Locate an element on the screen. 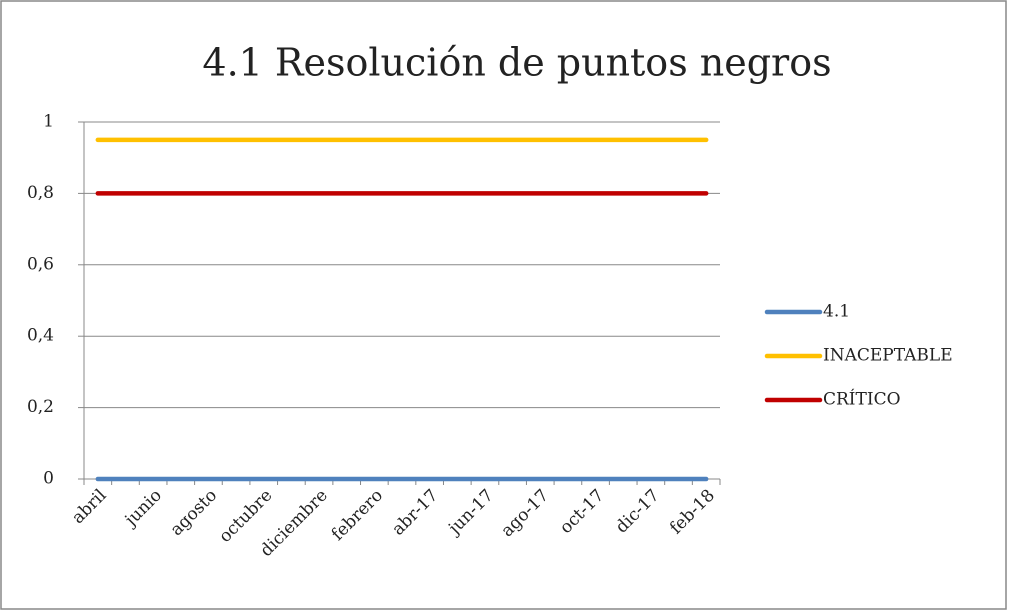 The width and height of the screenshot is (1009, 611). legend-label: CRÍTICO is located at coordinates (862, 399).